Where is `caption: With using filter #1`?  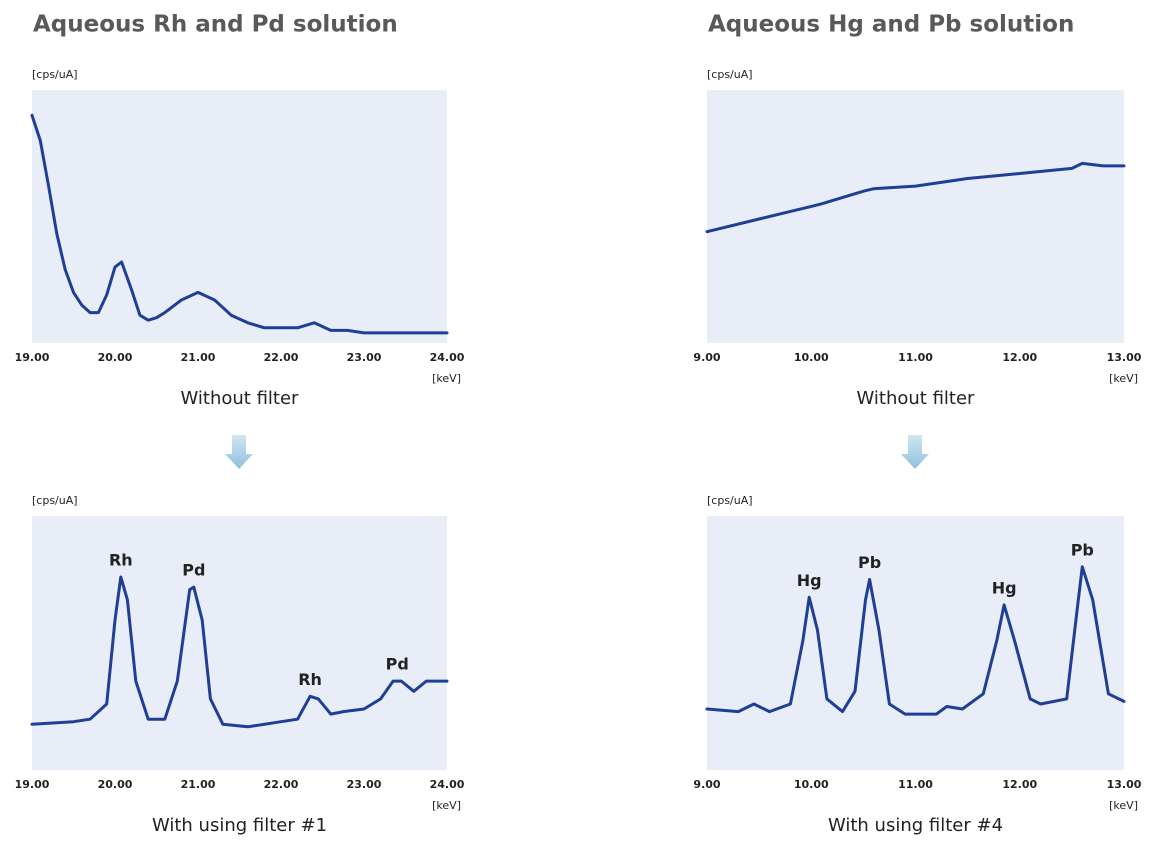
caption: With using filter #1 is located at coordinates (239, 825).